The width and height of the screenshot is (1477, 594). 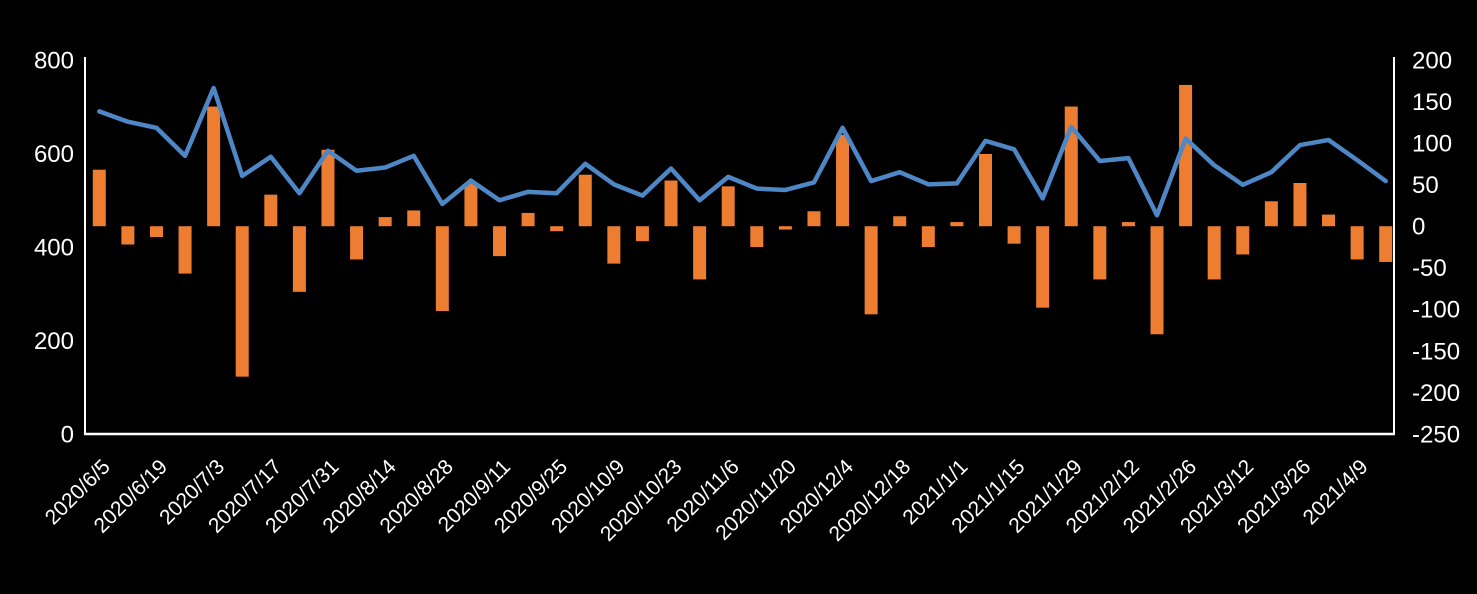 I want to click on y-axis-left-tick-label: 800, so click(x=54, y=60).